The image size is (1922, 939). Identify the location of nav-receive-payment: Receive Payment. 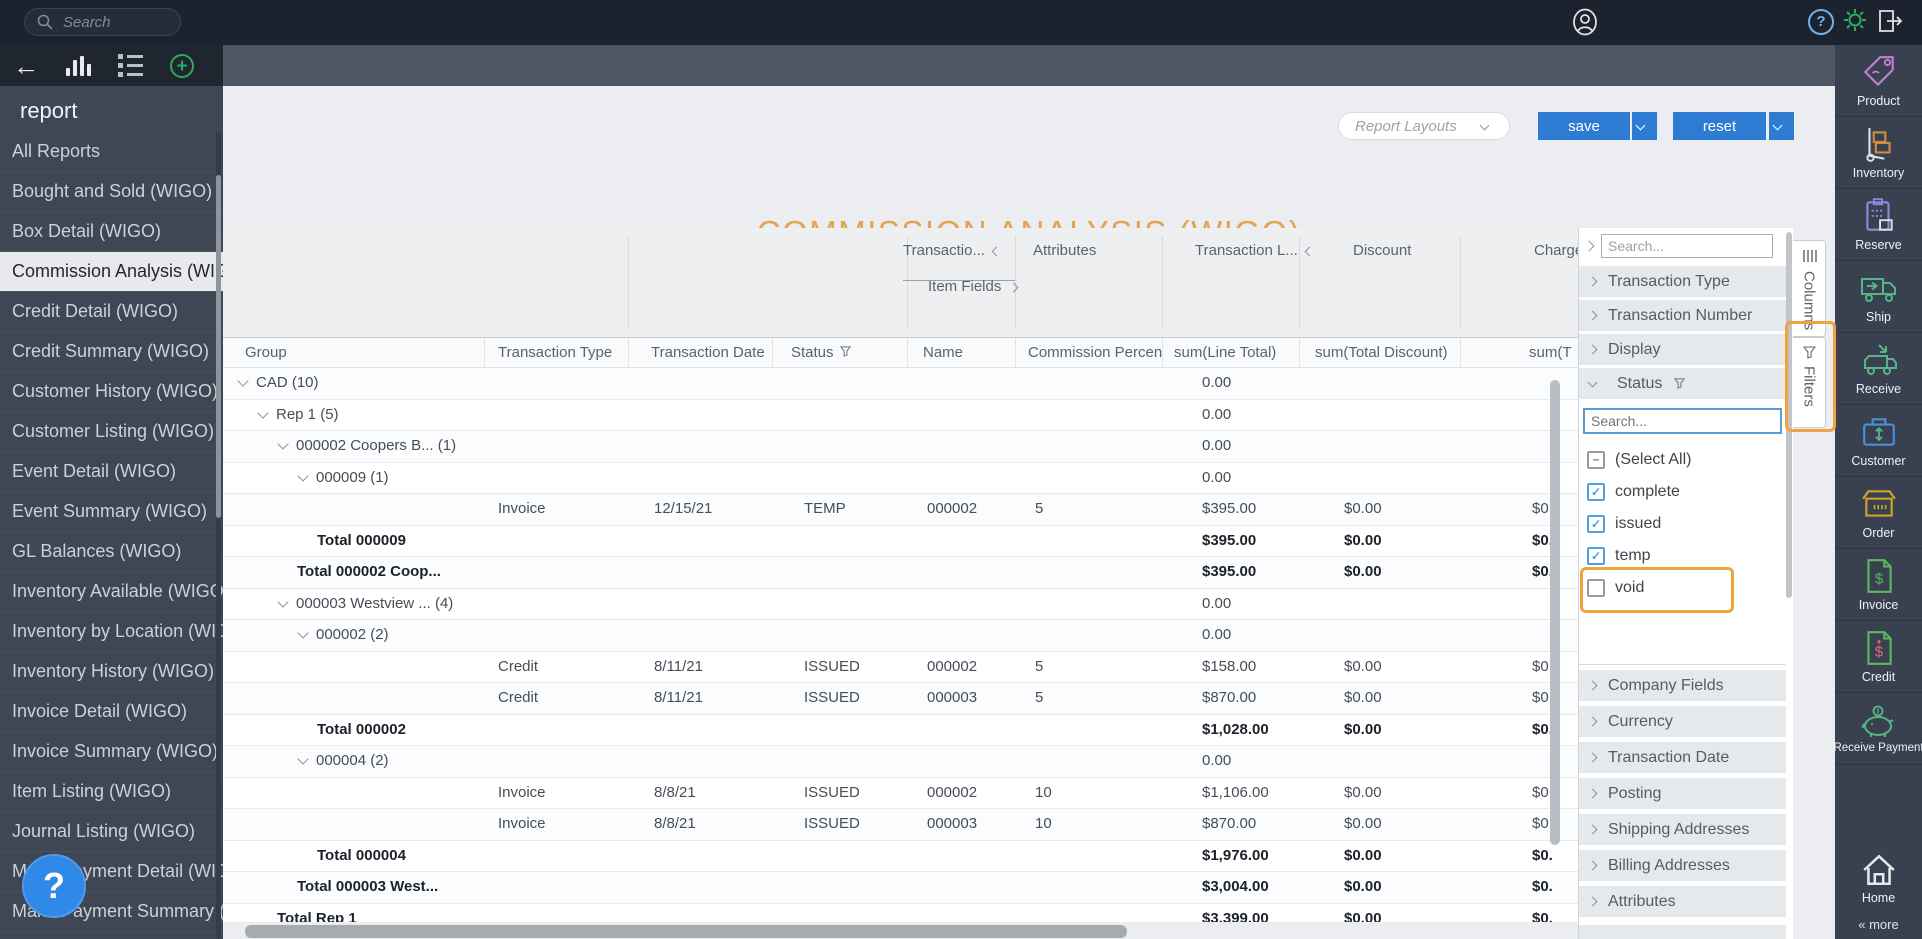
(1877, 729).